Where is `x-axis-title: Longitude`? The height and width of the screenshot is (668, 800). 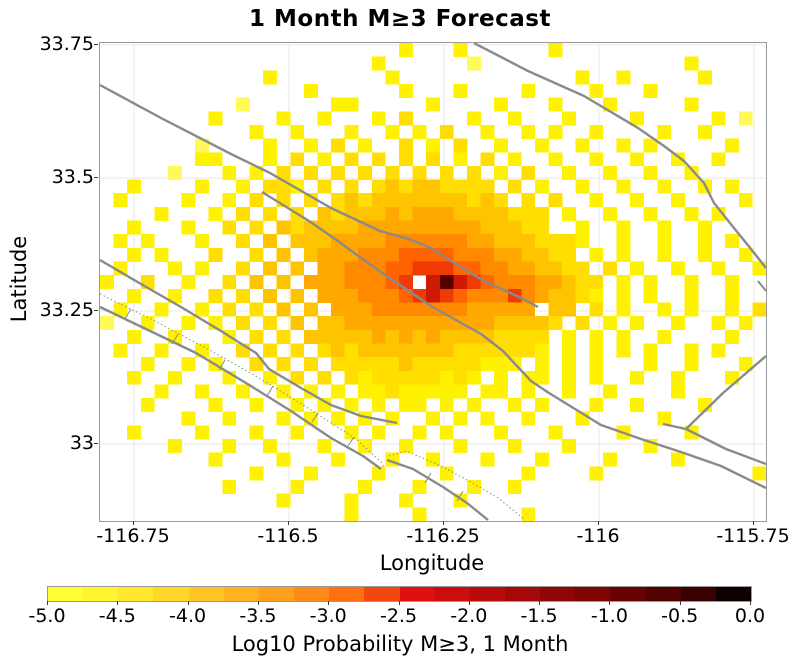
x-axis-title: Longitude is located at coordinates (432, 563).